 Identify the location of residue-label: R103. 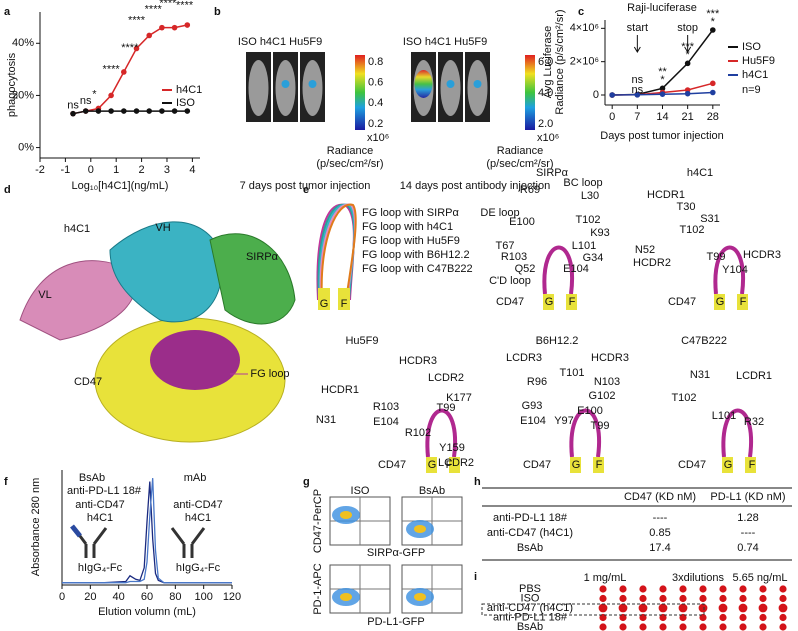
(514, 257).